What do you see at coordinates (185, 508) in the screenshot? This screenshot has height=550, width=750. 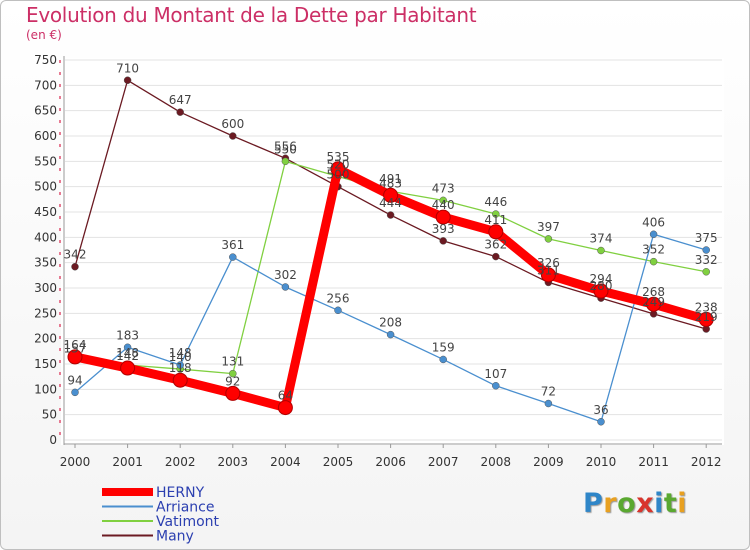 I see `legend-label: Arriance` at bounding box center [185, 508].